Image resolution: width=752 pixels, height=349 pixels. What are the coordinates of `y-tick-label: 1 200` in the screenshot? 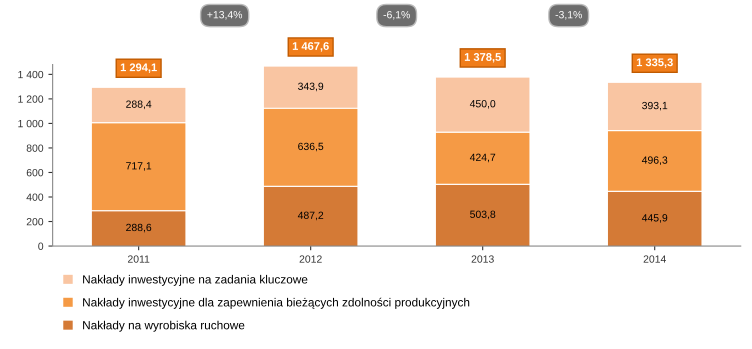 It's located at (31, 99).